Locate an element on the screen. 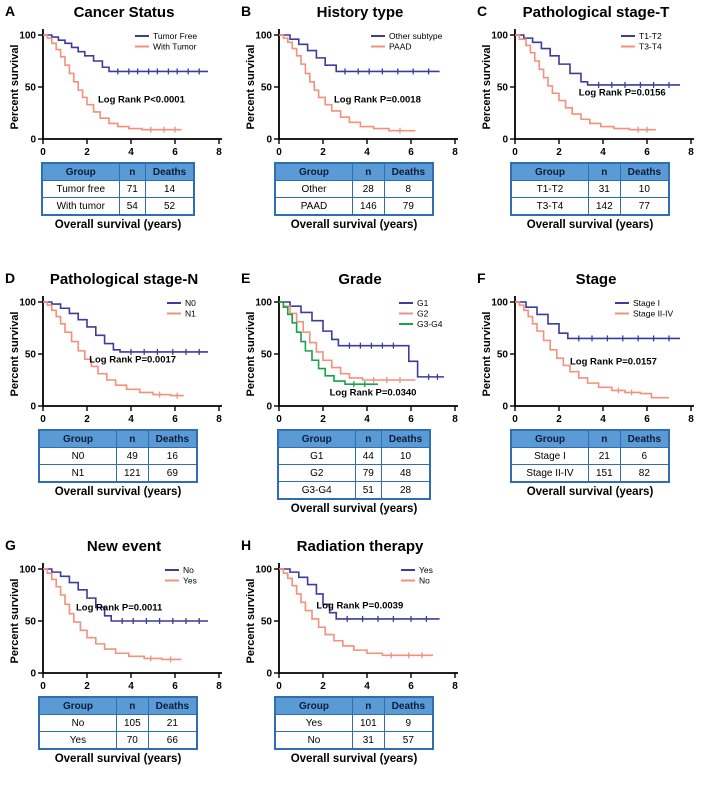  log-rank-p-label: Log Rank P=0.0157 is located at coordinates (613, 361).